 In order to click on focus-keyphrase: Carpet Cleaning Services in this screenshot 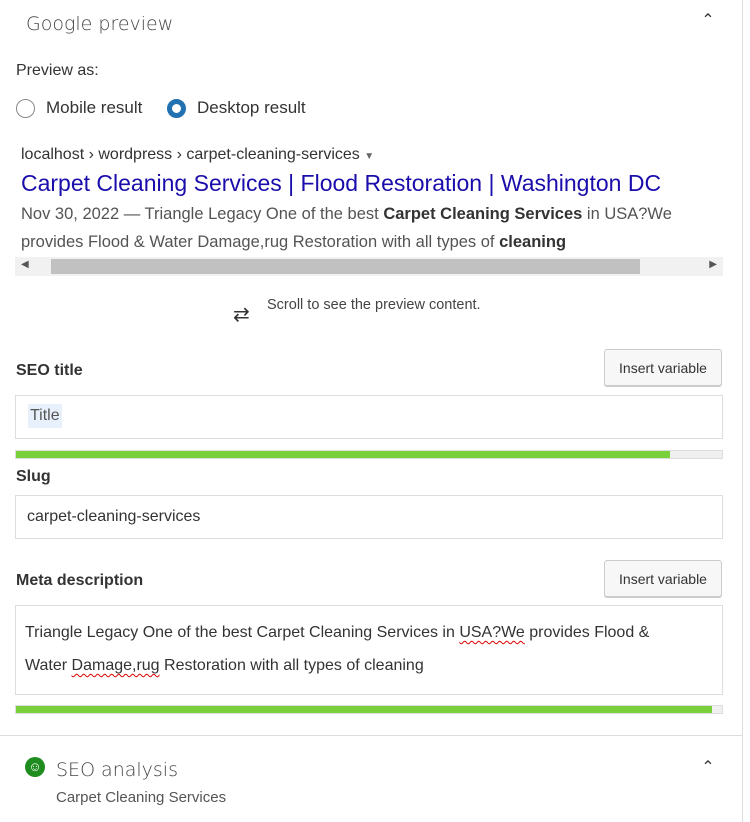, I will do `click(141, 797)`.